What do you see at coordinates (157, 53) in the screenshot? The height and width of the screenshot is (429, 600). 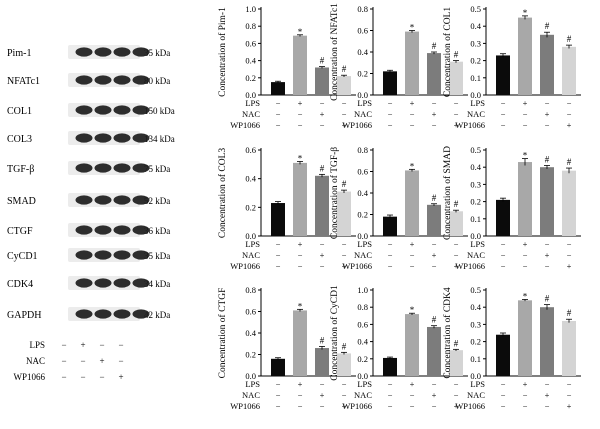 I see `blot-weight-label: 35 kDa` at bounding box center [157, 53].